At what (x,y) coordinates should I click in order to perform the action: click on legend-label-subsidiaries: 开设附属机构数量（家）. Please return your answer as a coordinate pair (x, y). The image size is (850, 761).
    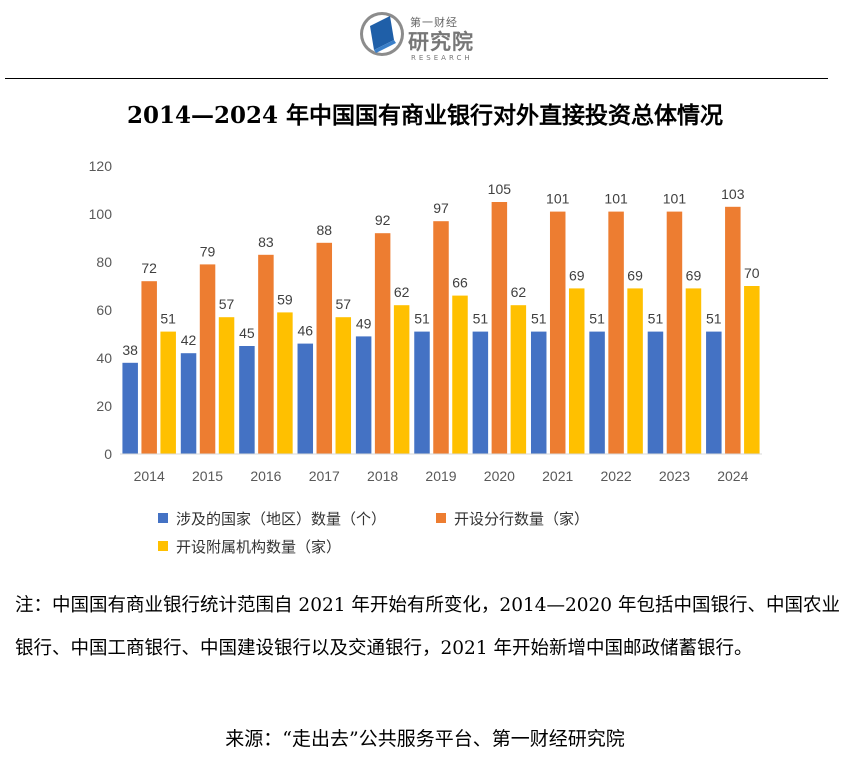
    Looking at the image, I should click on (259, 547).